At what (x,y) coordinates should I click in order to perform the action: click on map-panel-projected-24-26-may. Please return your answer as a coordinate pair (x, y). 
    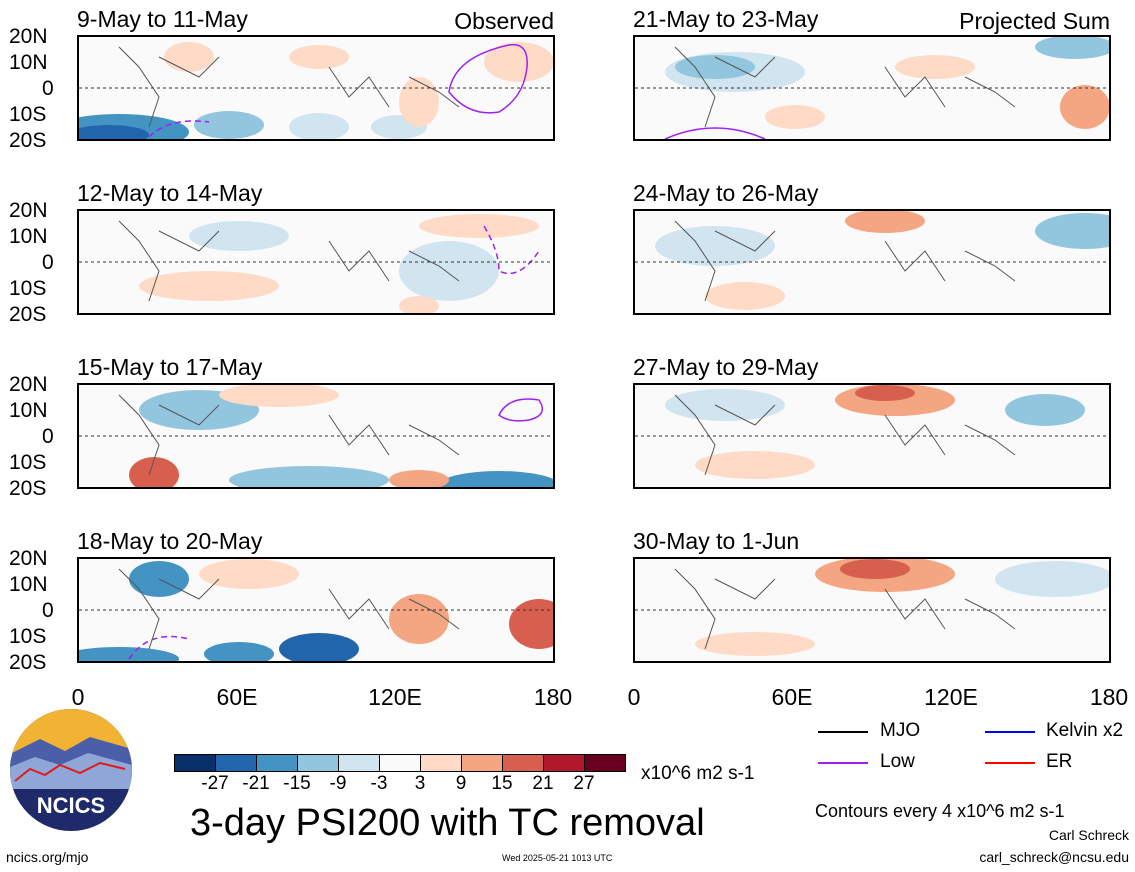
    Looking at the image, I should click on (872, 262).